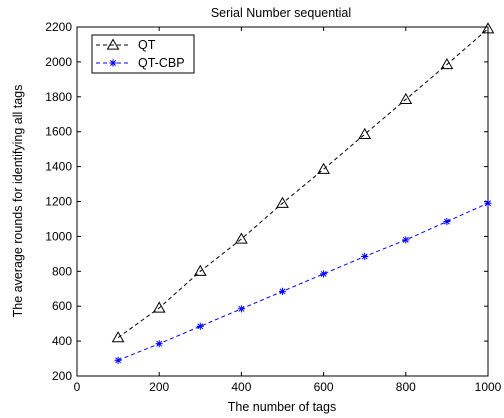 Image resolution: width=504 pixels, height=418 pixels. I want to click on legend-marker-qt-cbp, so click(113, 63).